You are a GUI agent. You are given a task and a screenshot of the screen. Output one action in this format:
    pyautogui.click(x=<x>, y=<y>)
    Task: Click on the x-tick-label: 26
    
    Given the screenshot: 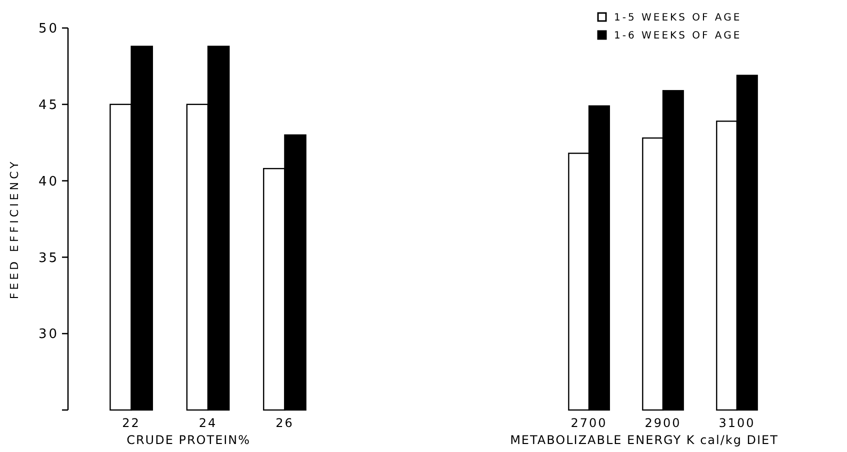 What is the action you would take?
    pyautogui.click(x=285, y=423)
    